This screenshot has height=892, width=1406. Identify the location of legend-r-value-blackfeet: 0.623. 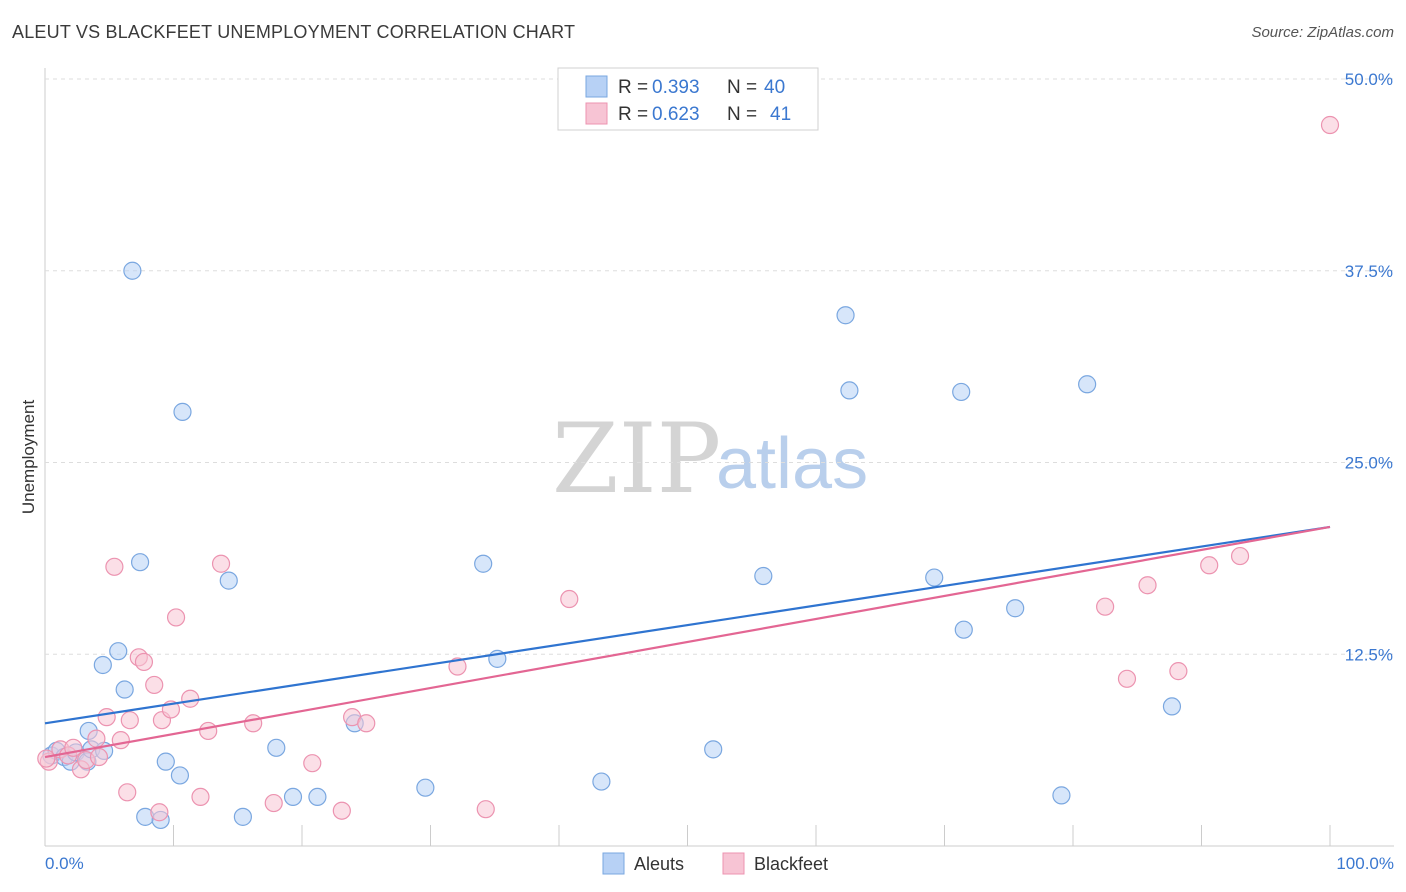
(676, 114).